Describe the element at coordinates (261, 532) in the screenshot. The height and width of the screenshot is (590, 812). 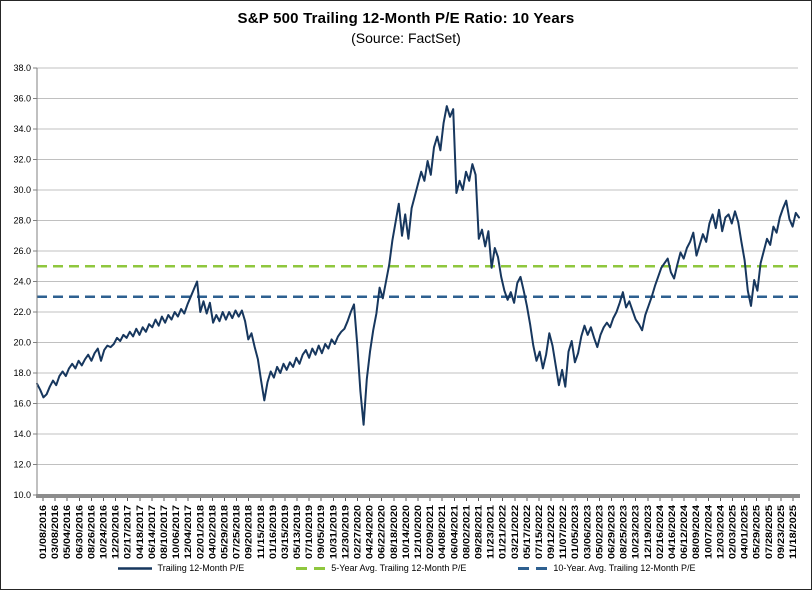
I see `x-tick-label: 11/15/2018` at that location.